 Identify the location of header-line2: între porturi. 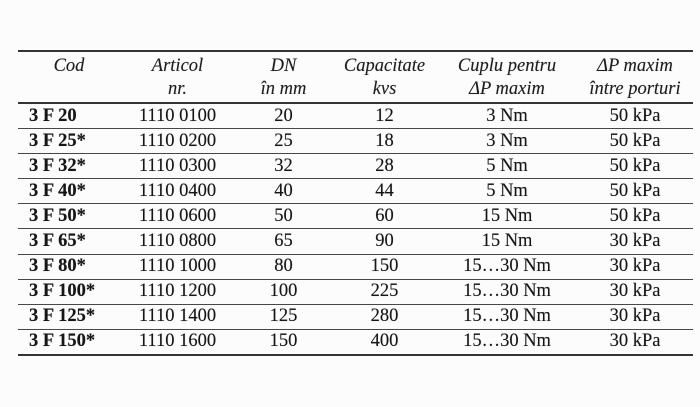
(635, 88).